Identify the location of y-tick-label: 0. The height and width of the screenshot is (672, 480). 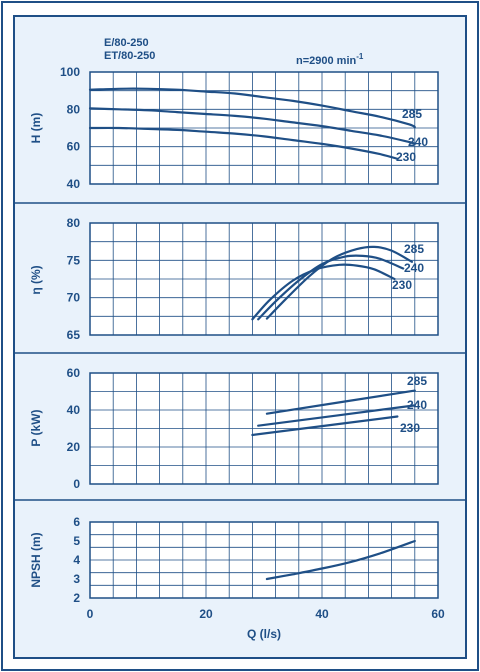
(76, 484).